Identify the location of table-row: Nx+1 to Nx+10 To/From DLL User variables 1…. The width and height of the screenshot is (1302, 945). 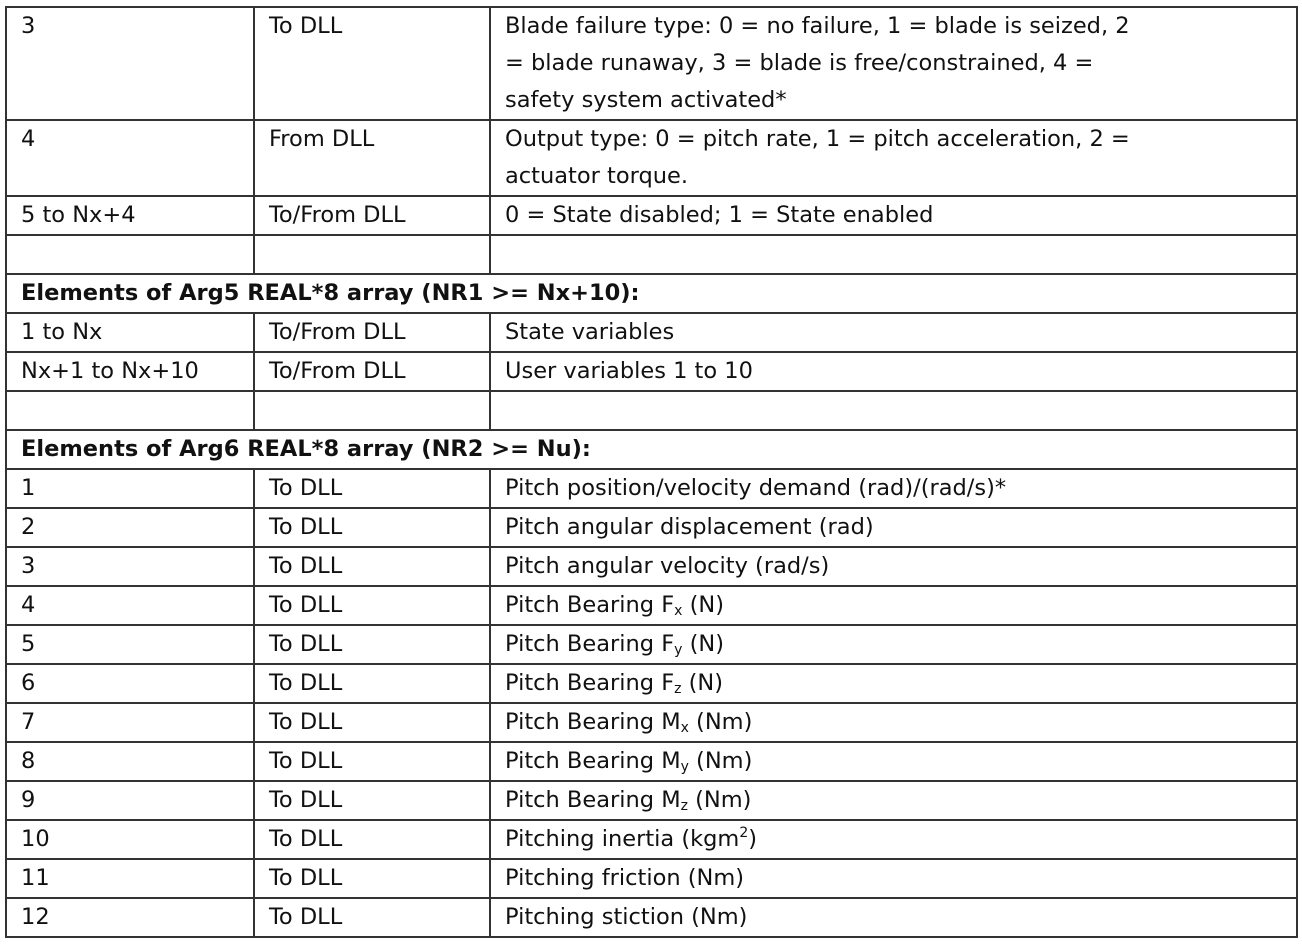
(651, 371).